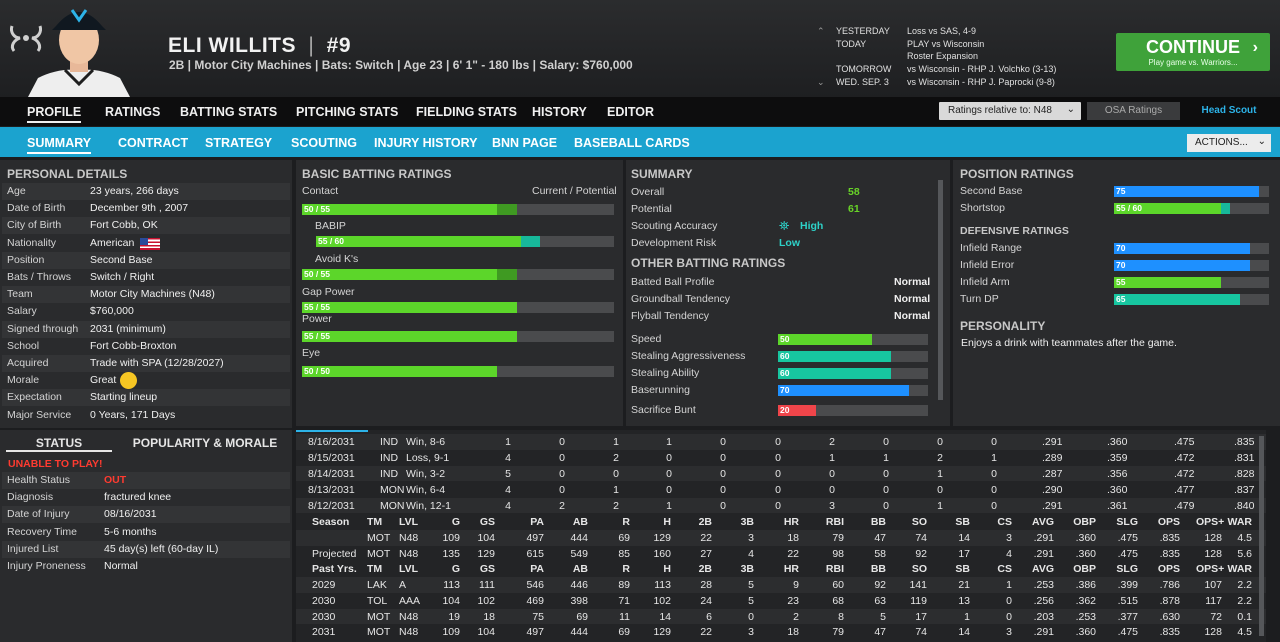 This screenshot has width=1280, height=642. Describe the element at coordinates (1191, 191) in the screenshot. I see `rating-bar: 75` at that location.